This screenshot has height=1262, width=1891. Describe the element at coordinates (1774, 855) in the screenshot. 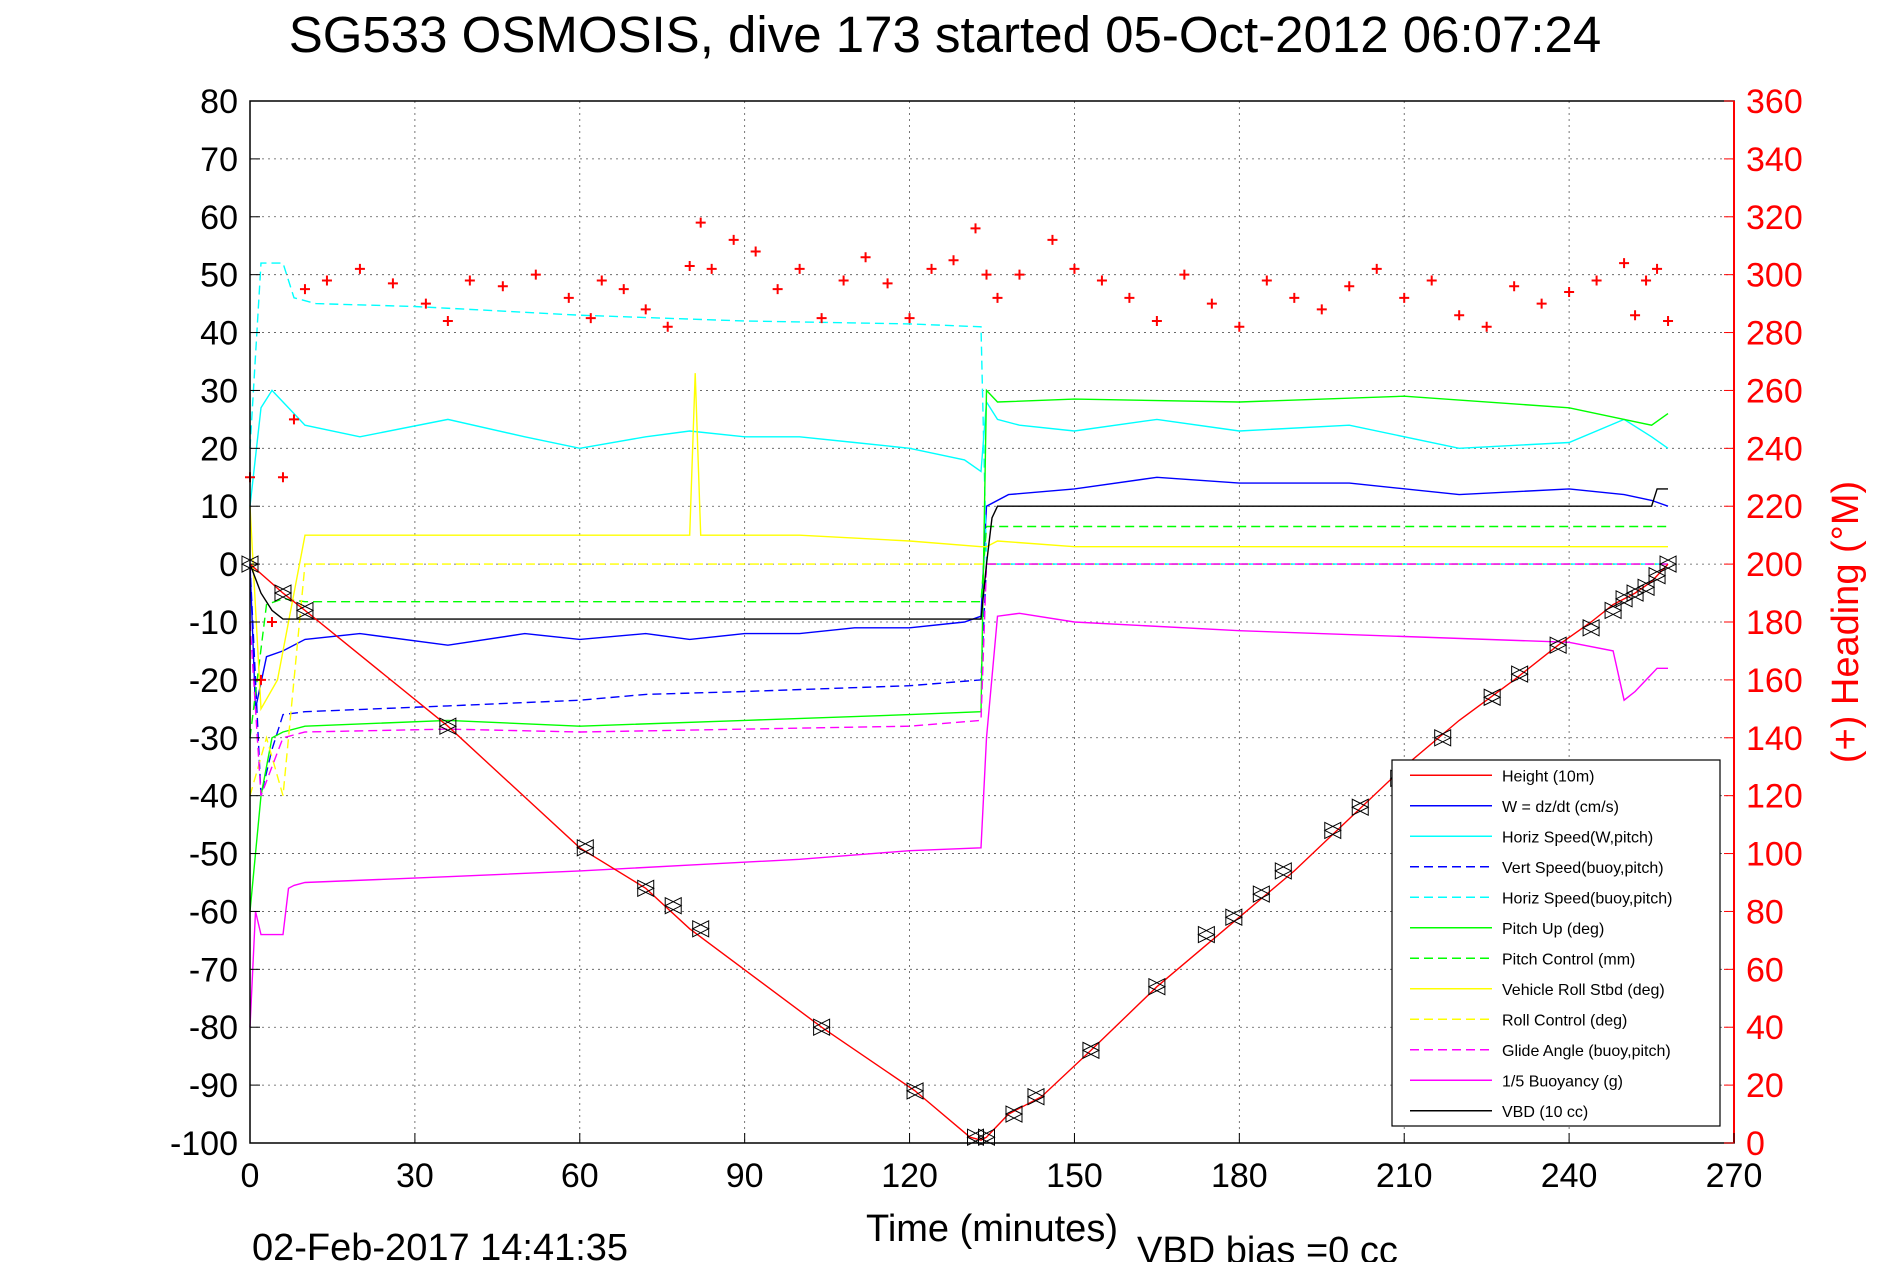

I see `y-right-tick-label: 100` at that location.